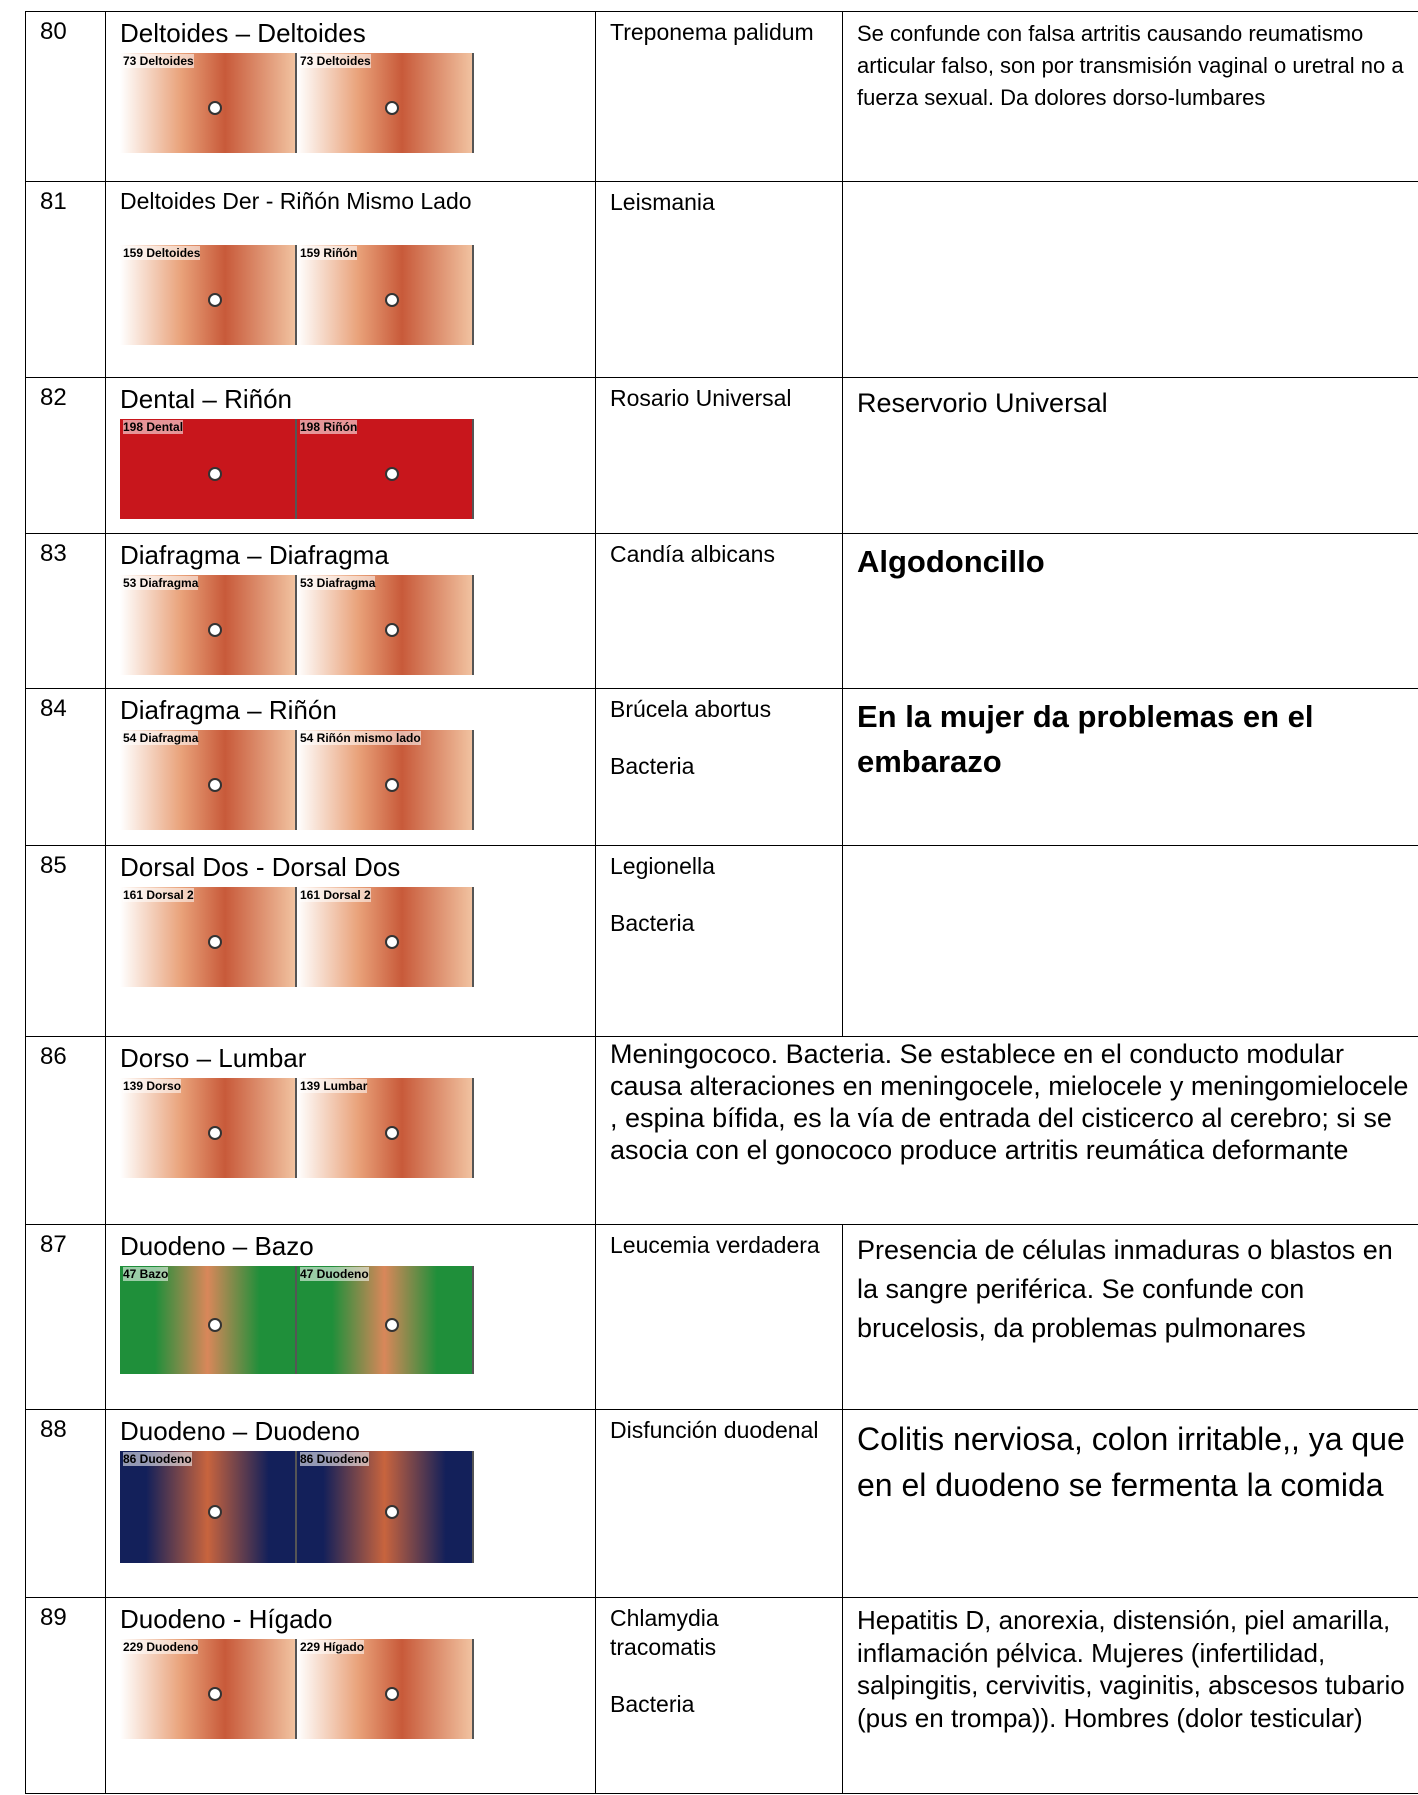 The height and width of the screenshot is (1795, 1418). Describe the element at coordinates (296, 201) in the screenshot. I see `point-name: Deltoides Der - Riñón Mismo Lado` at that location.